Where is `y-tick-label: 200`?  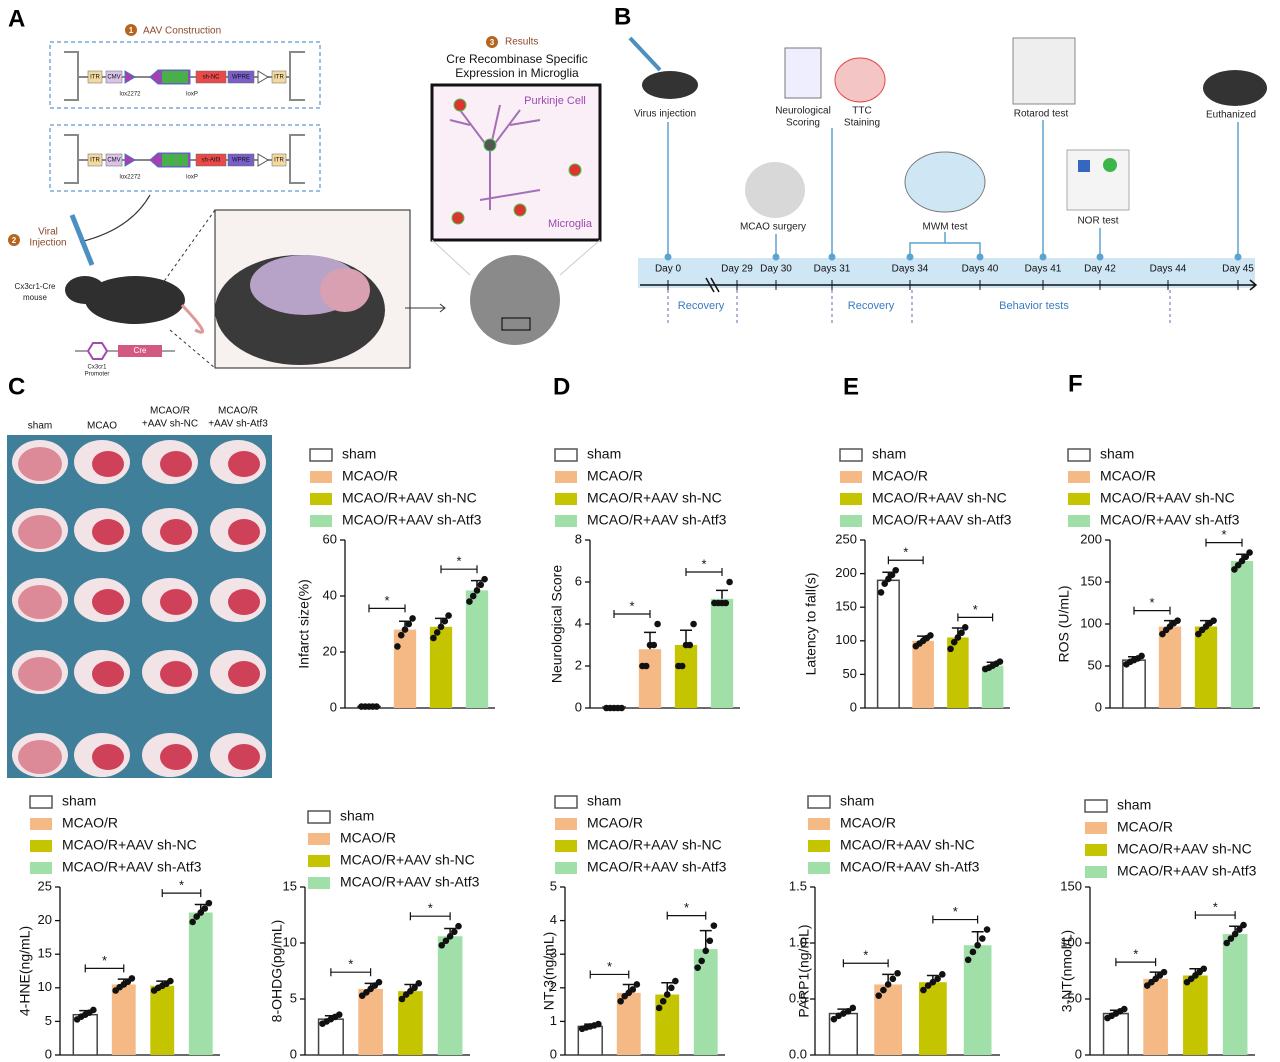 y-tick-label: 200 is located at coordinates (1091, 538).